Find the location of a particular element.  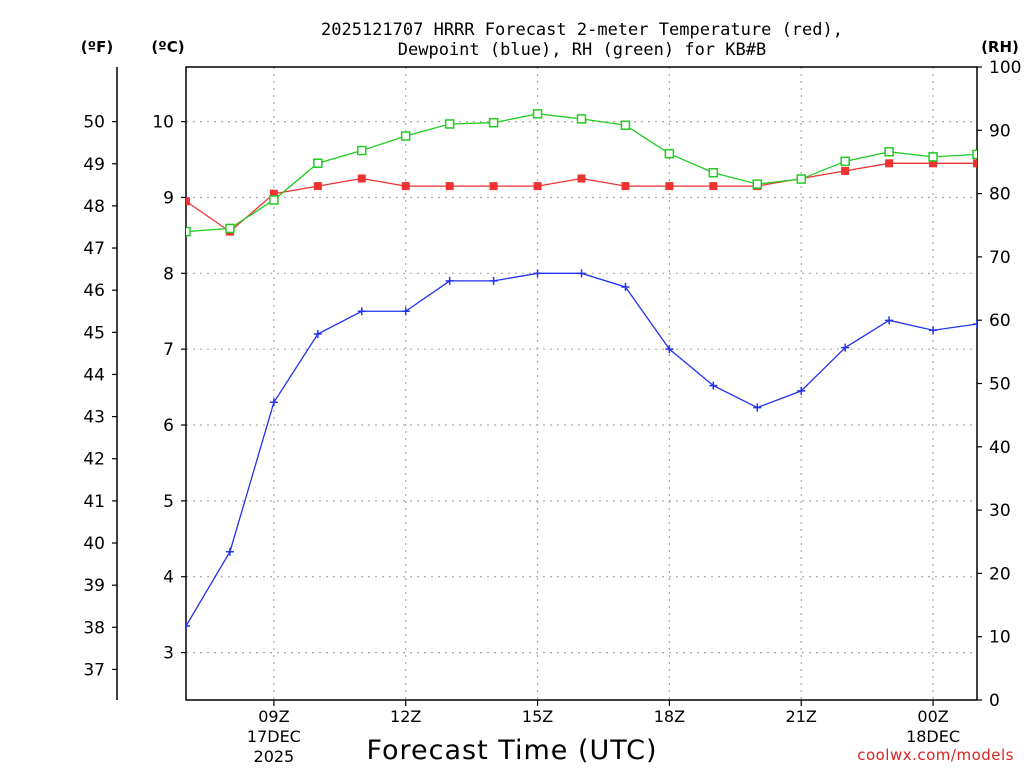

fahrenheit-axis-label: (ºF) is located at coordinates (97, 47).